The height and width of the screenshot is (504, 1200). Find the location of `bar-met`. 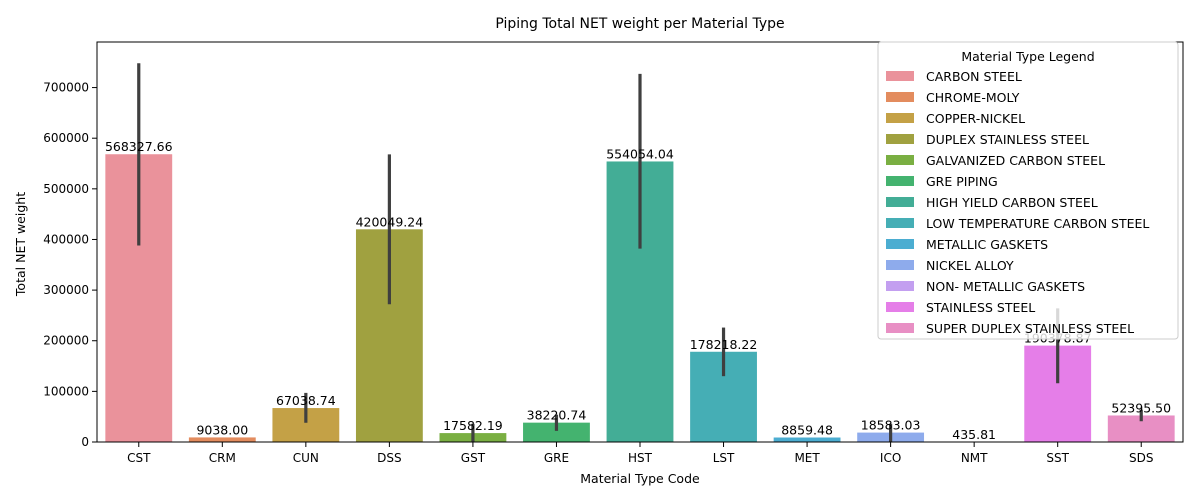

bar-met is located at coordinates (807, 440).